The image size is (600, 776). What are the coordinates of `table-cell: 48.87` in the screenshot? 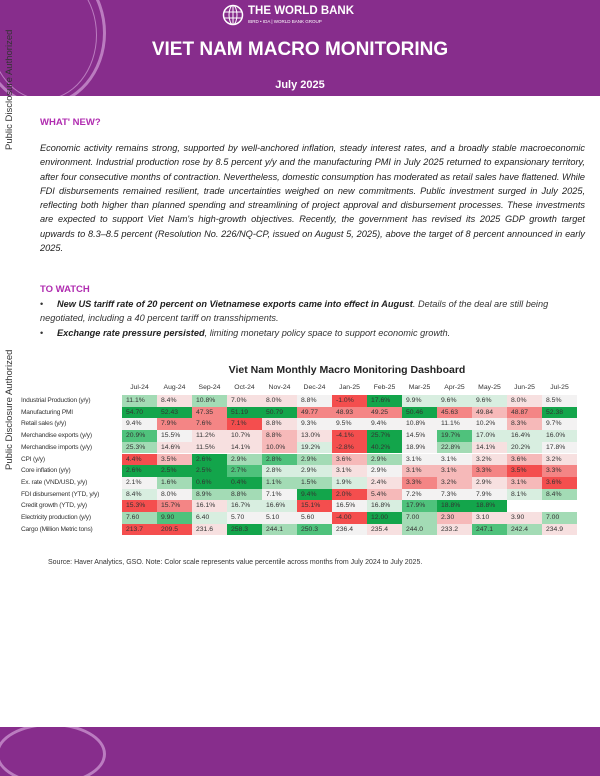 It's located at (524, 412).